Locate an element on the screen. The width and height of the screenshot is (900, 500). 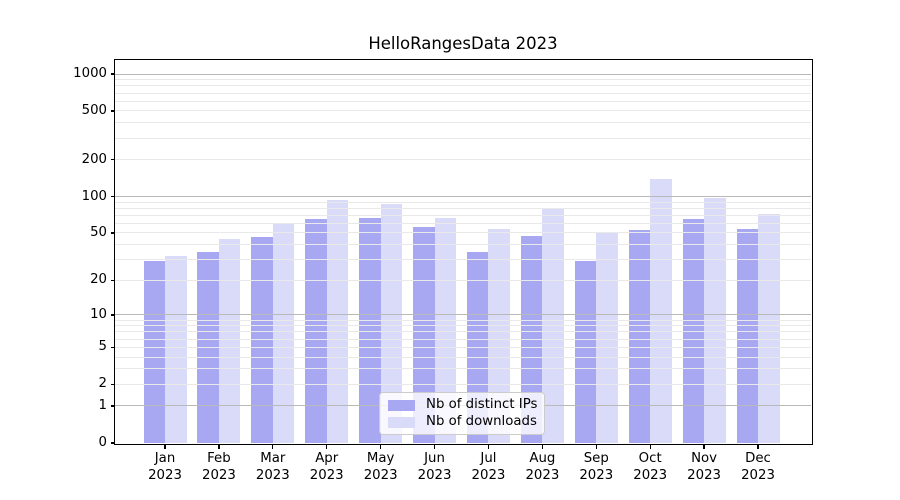
bar-downloads-sep is located at coordinates (607, 338).